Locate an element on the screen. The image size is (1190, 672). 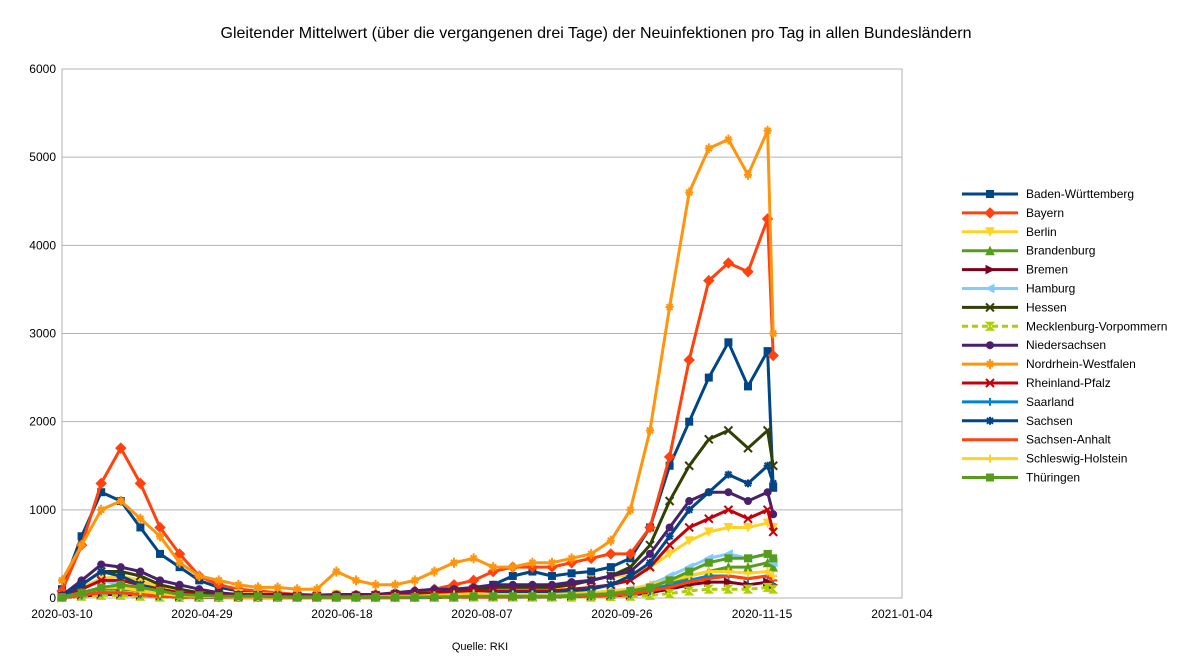
x-tick-label: 2020-06-18 is located at coordinates (342, 614).